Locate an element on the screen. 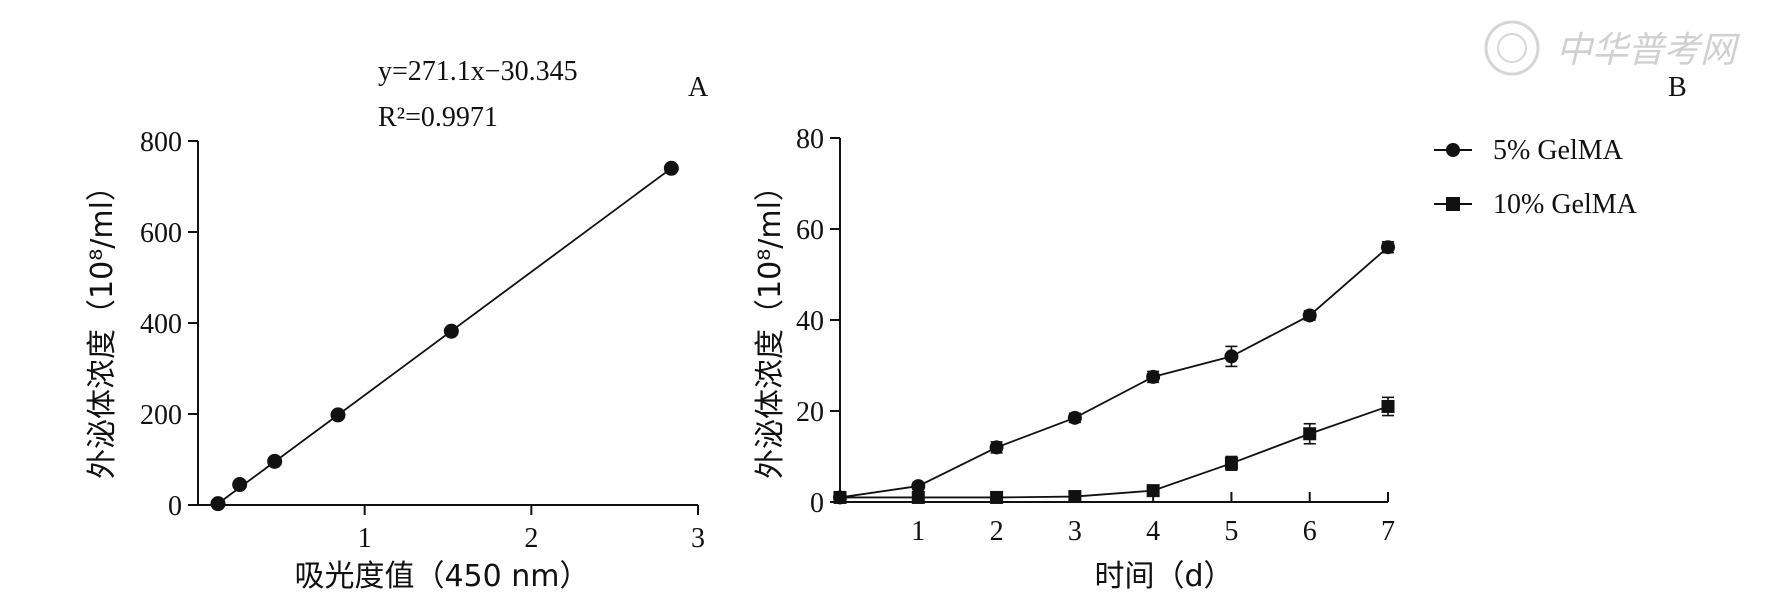 The height and width of the screenshot is (607, 1791). panel-a-fit-line is located at coordinates (444, 336).